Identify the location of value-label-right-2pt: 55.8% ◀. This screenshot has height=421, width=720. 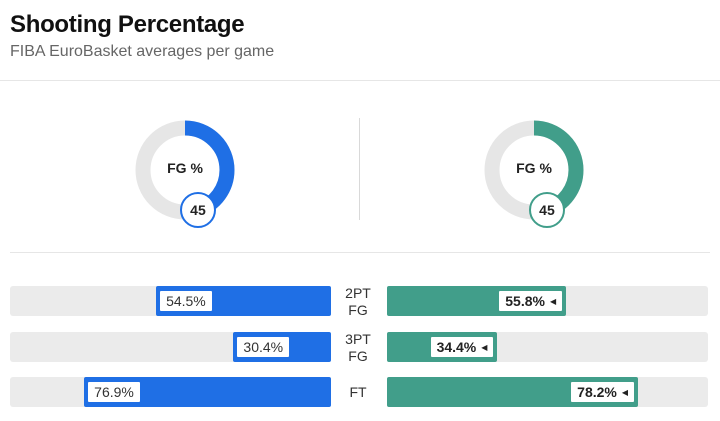
(531, 301).